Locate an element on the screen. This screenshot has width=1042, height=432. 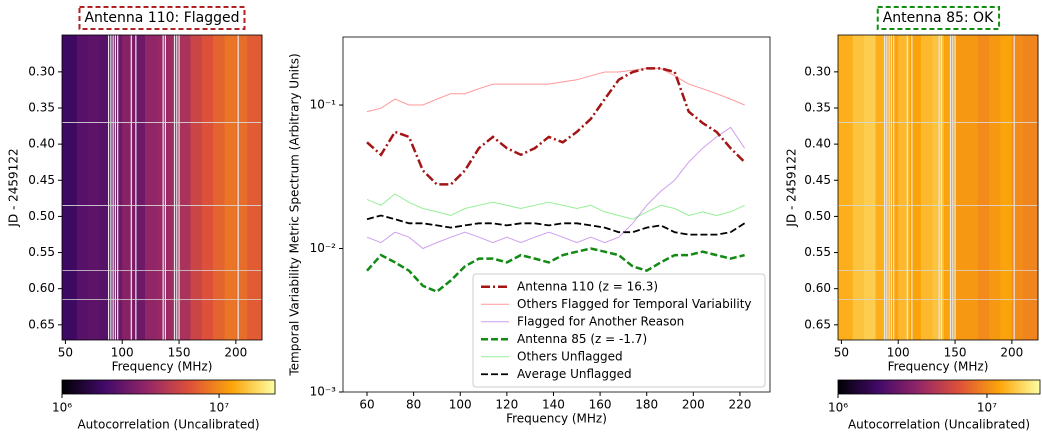
legend-label: Others Unflagged is located at coordinates (570, 356).